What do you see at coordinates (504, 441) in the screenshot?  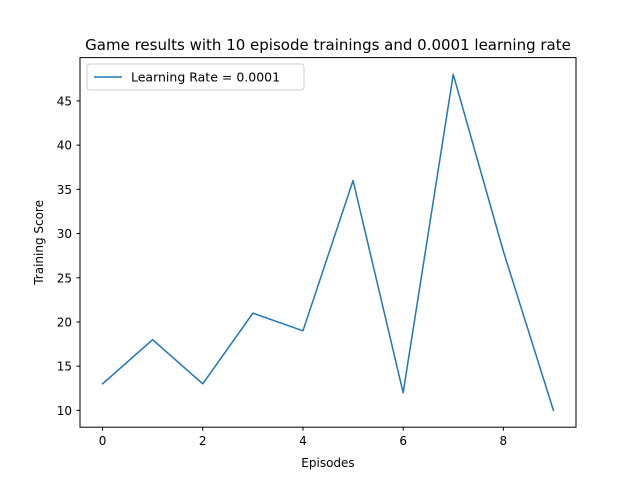 I see `x-tick-label: 8` at bounding box center [504, 441].